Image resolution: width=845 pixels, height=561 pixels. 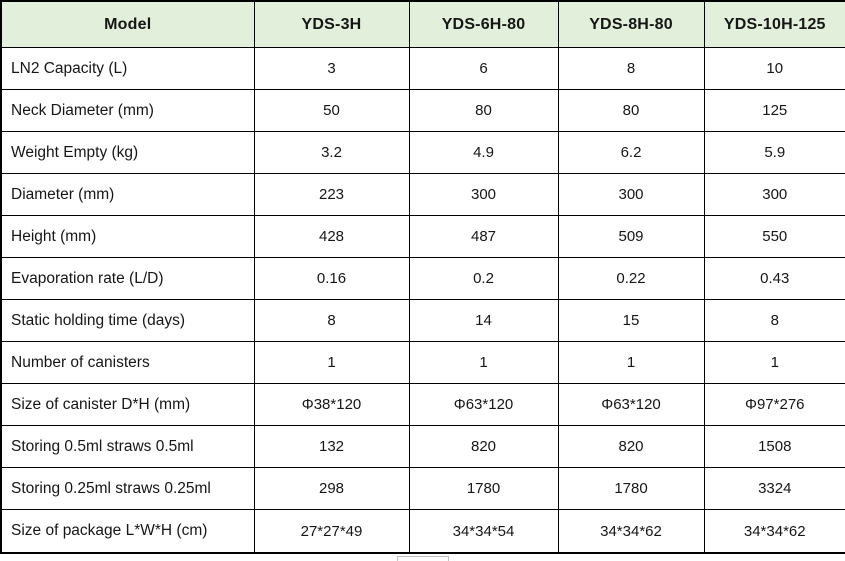 I want to click on cell-value: 14, so click(x=483, y=321).